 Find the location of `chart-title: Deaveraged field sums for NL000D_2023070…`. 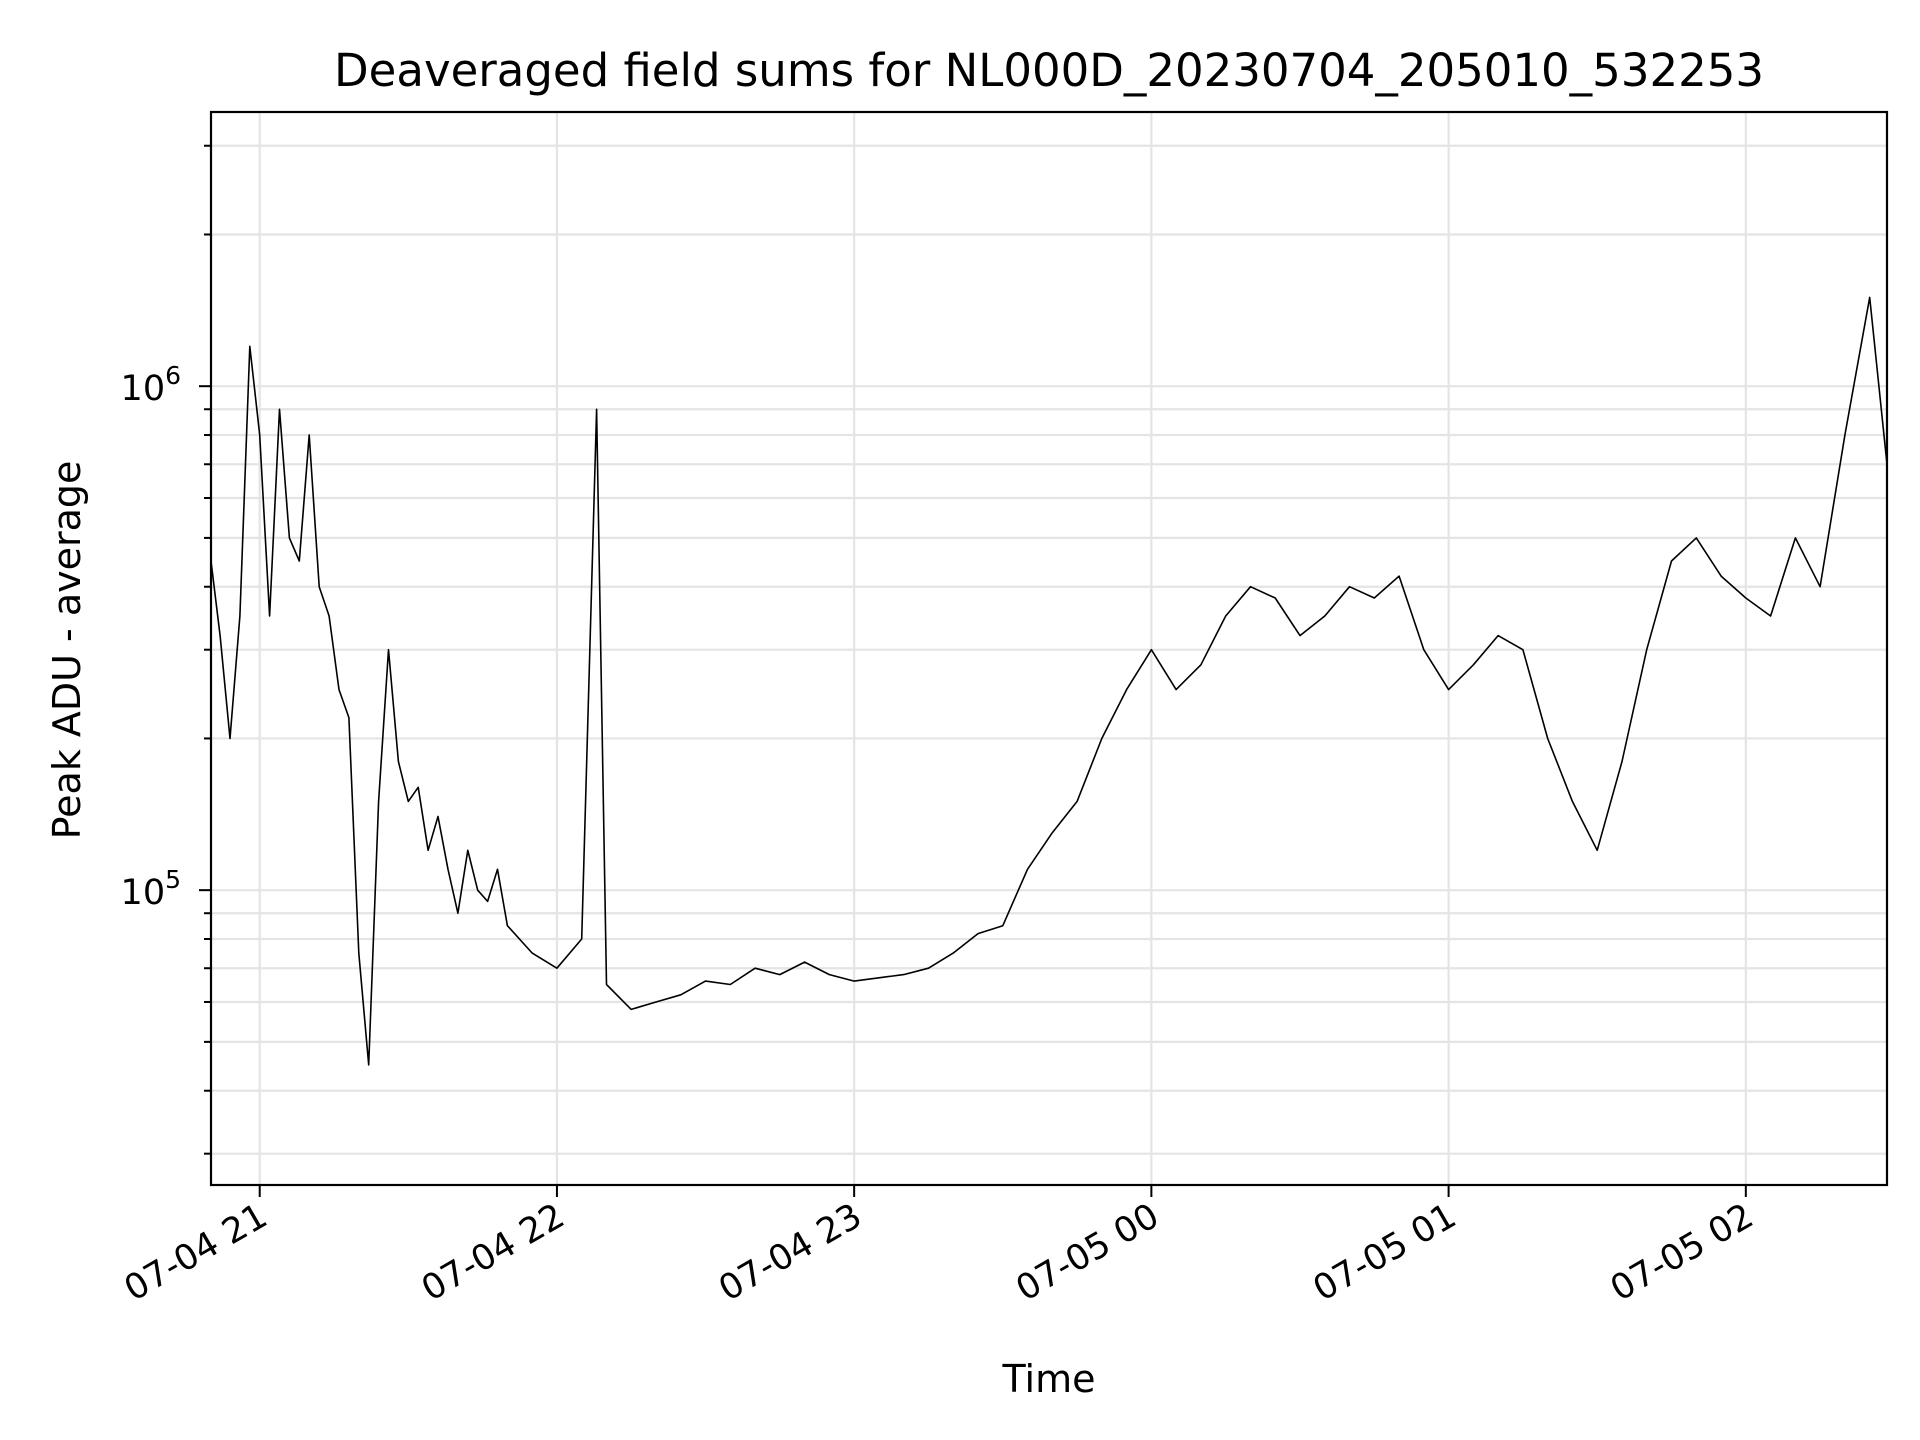

chart-title: Deaveraged field sums for NL000D_2023070… is located at coordinates (1049, 70).